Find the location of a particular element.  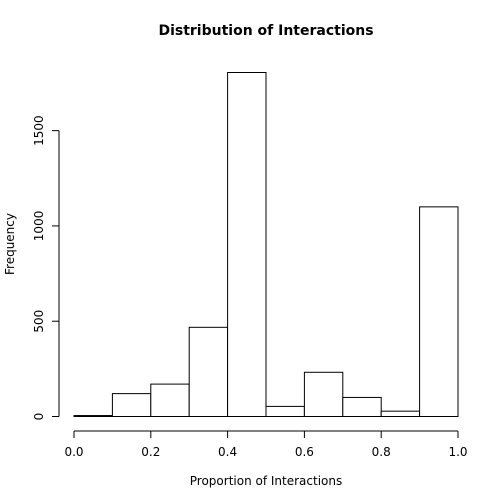

x-tick-label: 0.8 is located at coordinates (381, 452).